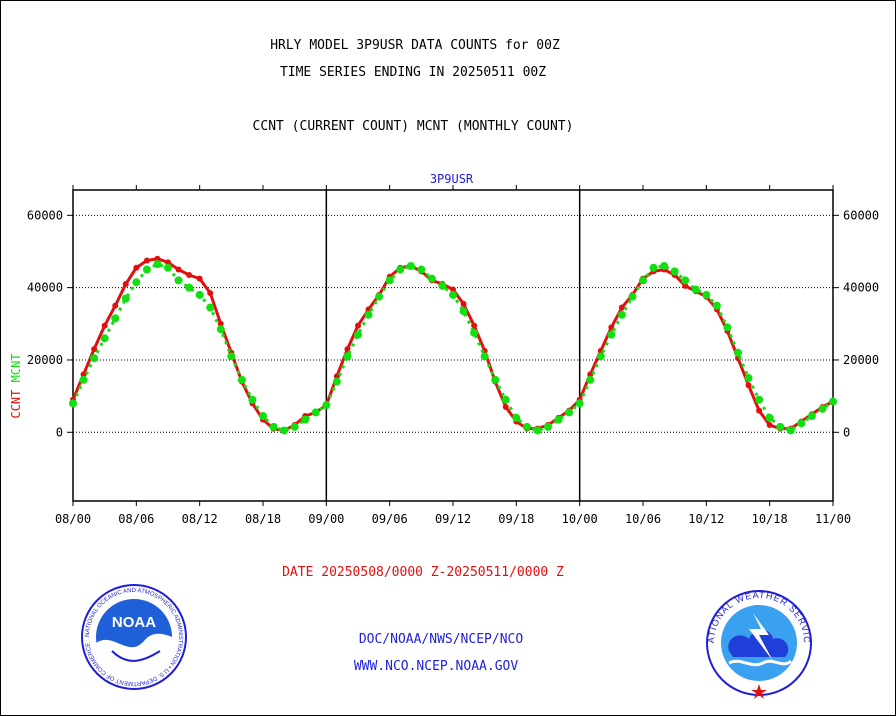  I want to click on xtick-label: 10/12, so click(706, 519).